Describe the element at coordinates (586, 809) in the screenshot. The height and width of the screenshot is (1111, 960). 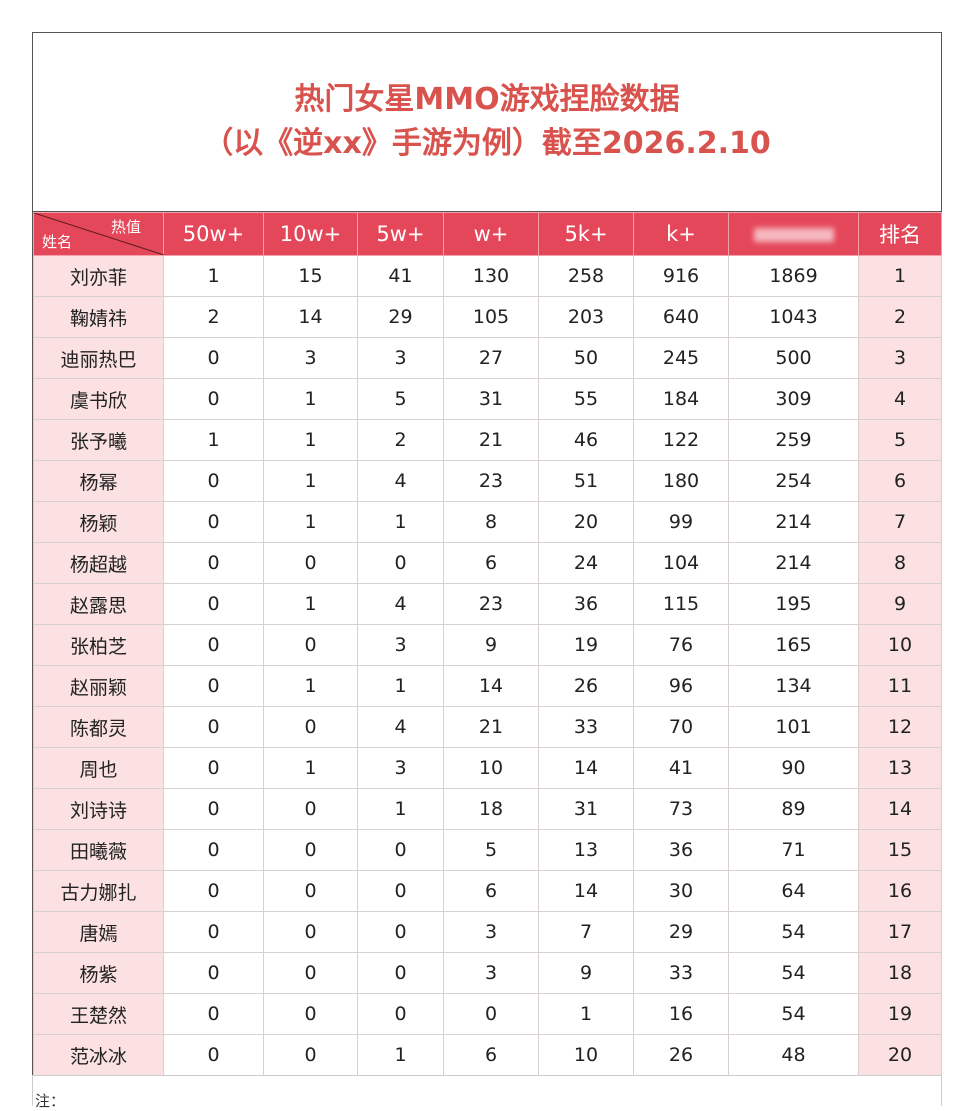
I see `value-cell: 31` at that location.